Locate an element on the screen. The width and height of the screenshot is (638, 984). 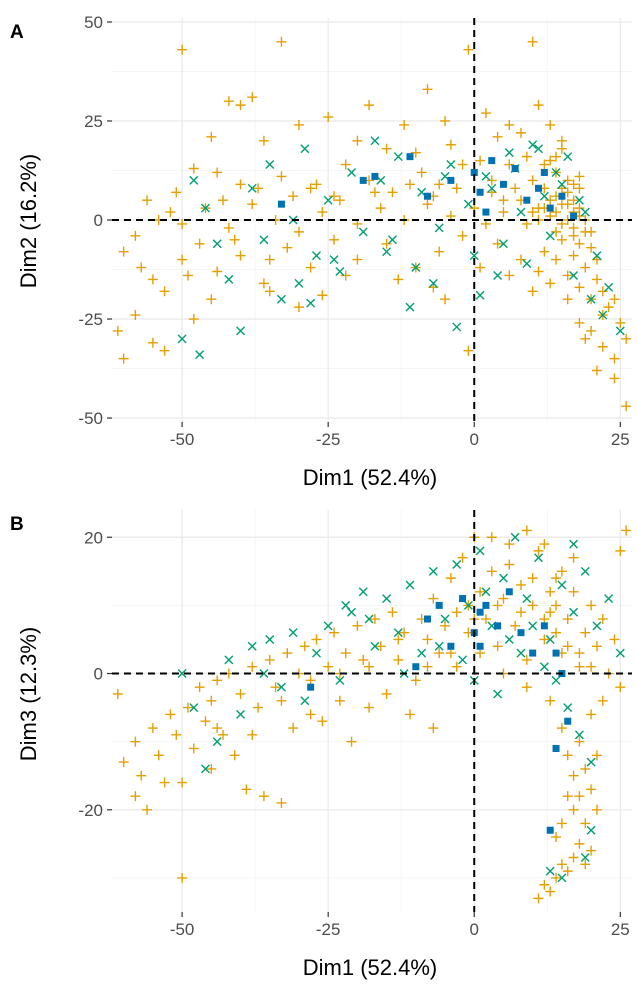
panel-label-b: B is located at coordinates (17, 524).